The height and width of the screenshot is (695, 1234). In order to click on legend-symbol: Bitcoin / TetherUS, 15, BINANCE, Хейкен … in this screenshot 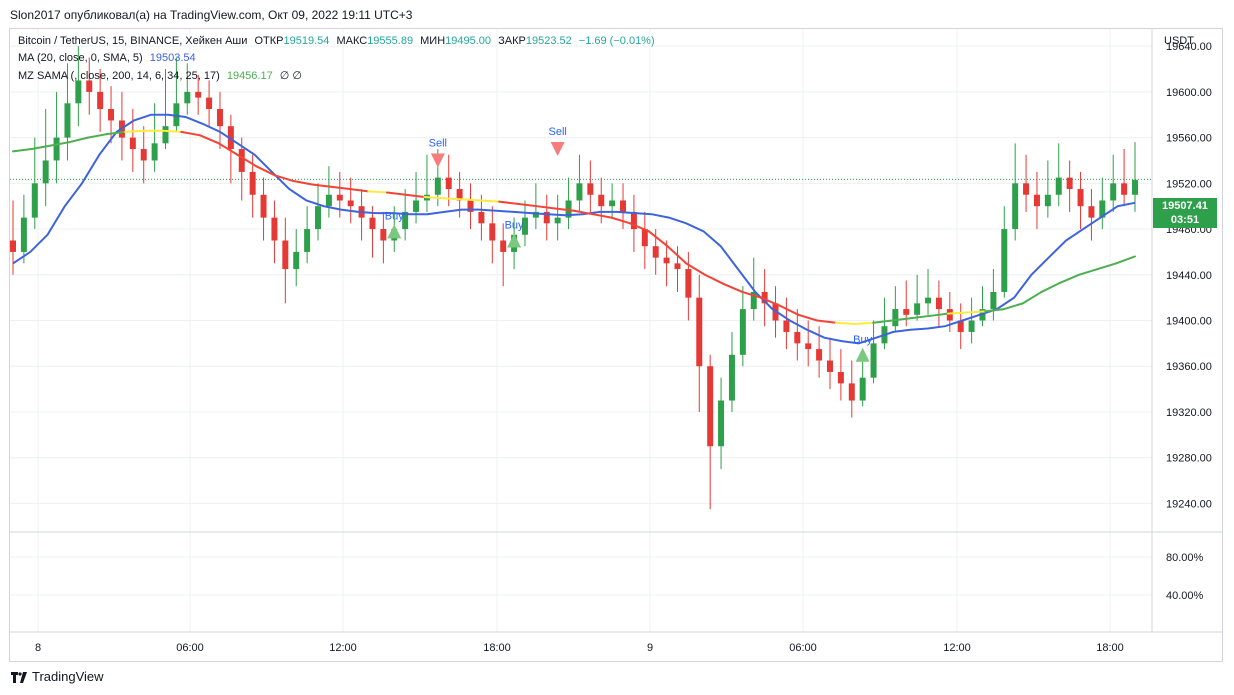, I will do `click(133, 41)`.